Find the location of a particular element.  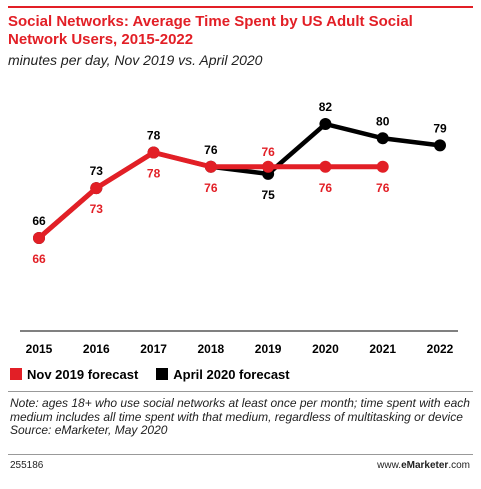

data-point-nov-2019-2016 is located at coordinates (96, 188).